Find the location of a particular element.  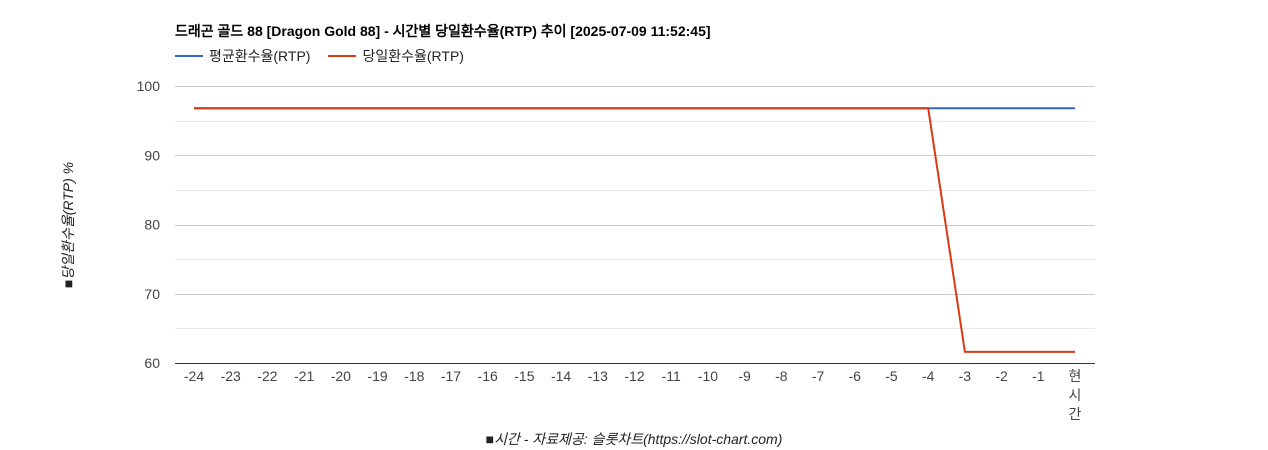

x-tick-label: -24 is located at coordinates (194, 376).